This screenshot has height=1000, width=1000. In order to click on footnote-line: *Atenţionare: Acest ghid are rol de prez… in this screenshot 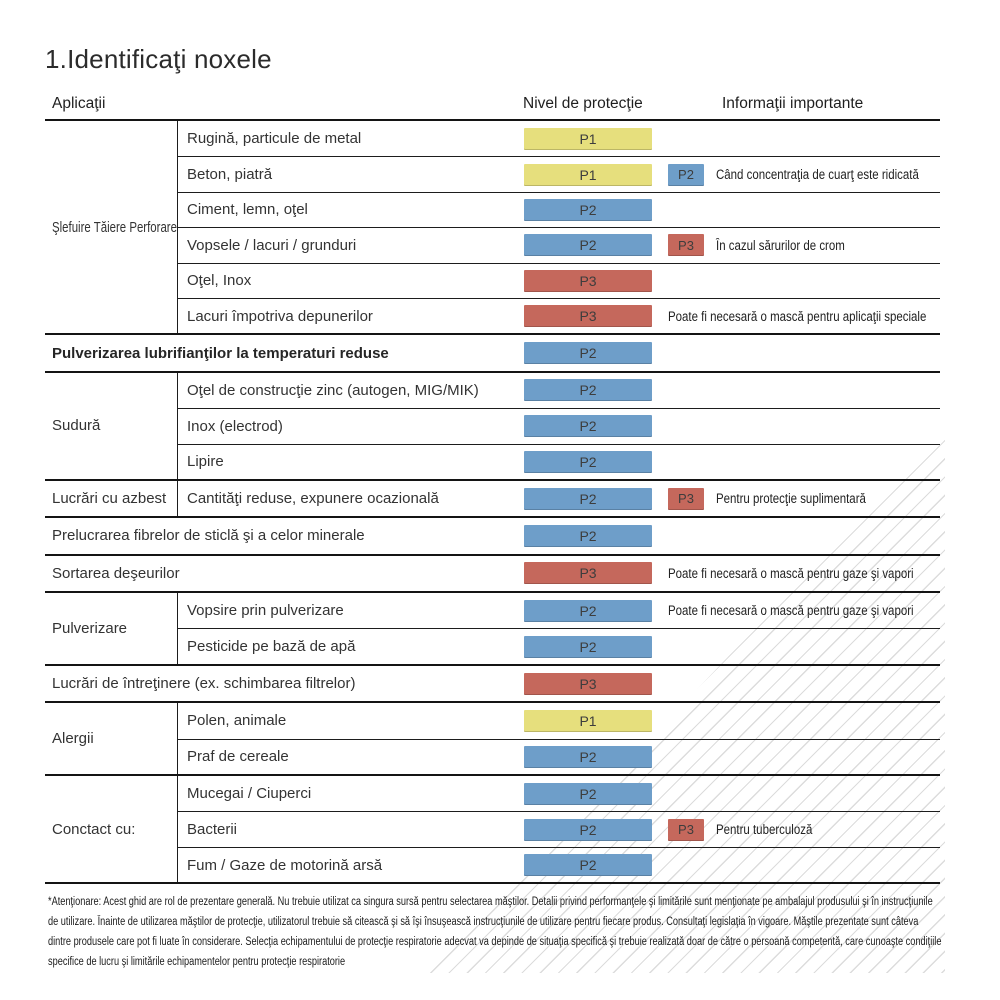, I will do `click(490, 902)`.